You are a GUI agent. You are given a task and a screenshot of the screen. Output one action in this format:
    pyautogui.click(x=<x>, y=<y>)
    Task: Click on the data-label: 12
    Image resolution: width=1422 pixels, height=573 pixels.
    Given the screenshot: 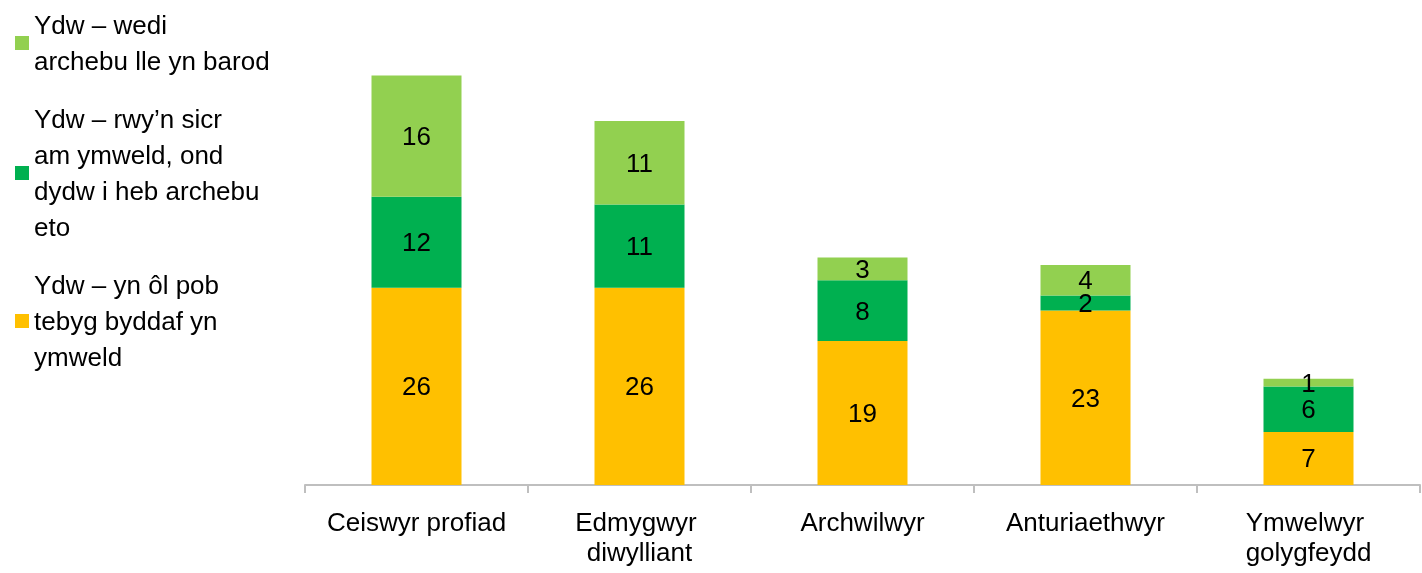 What is the action you would take?
    pyautogui.click(x=416, y=242)
    